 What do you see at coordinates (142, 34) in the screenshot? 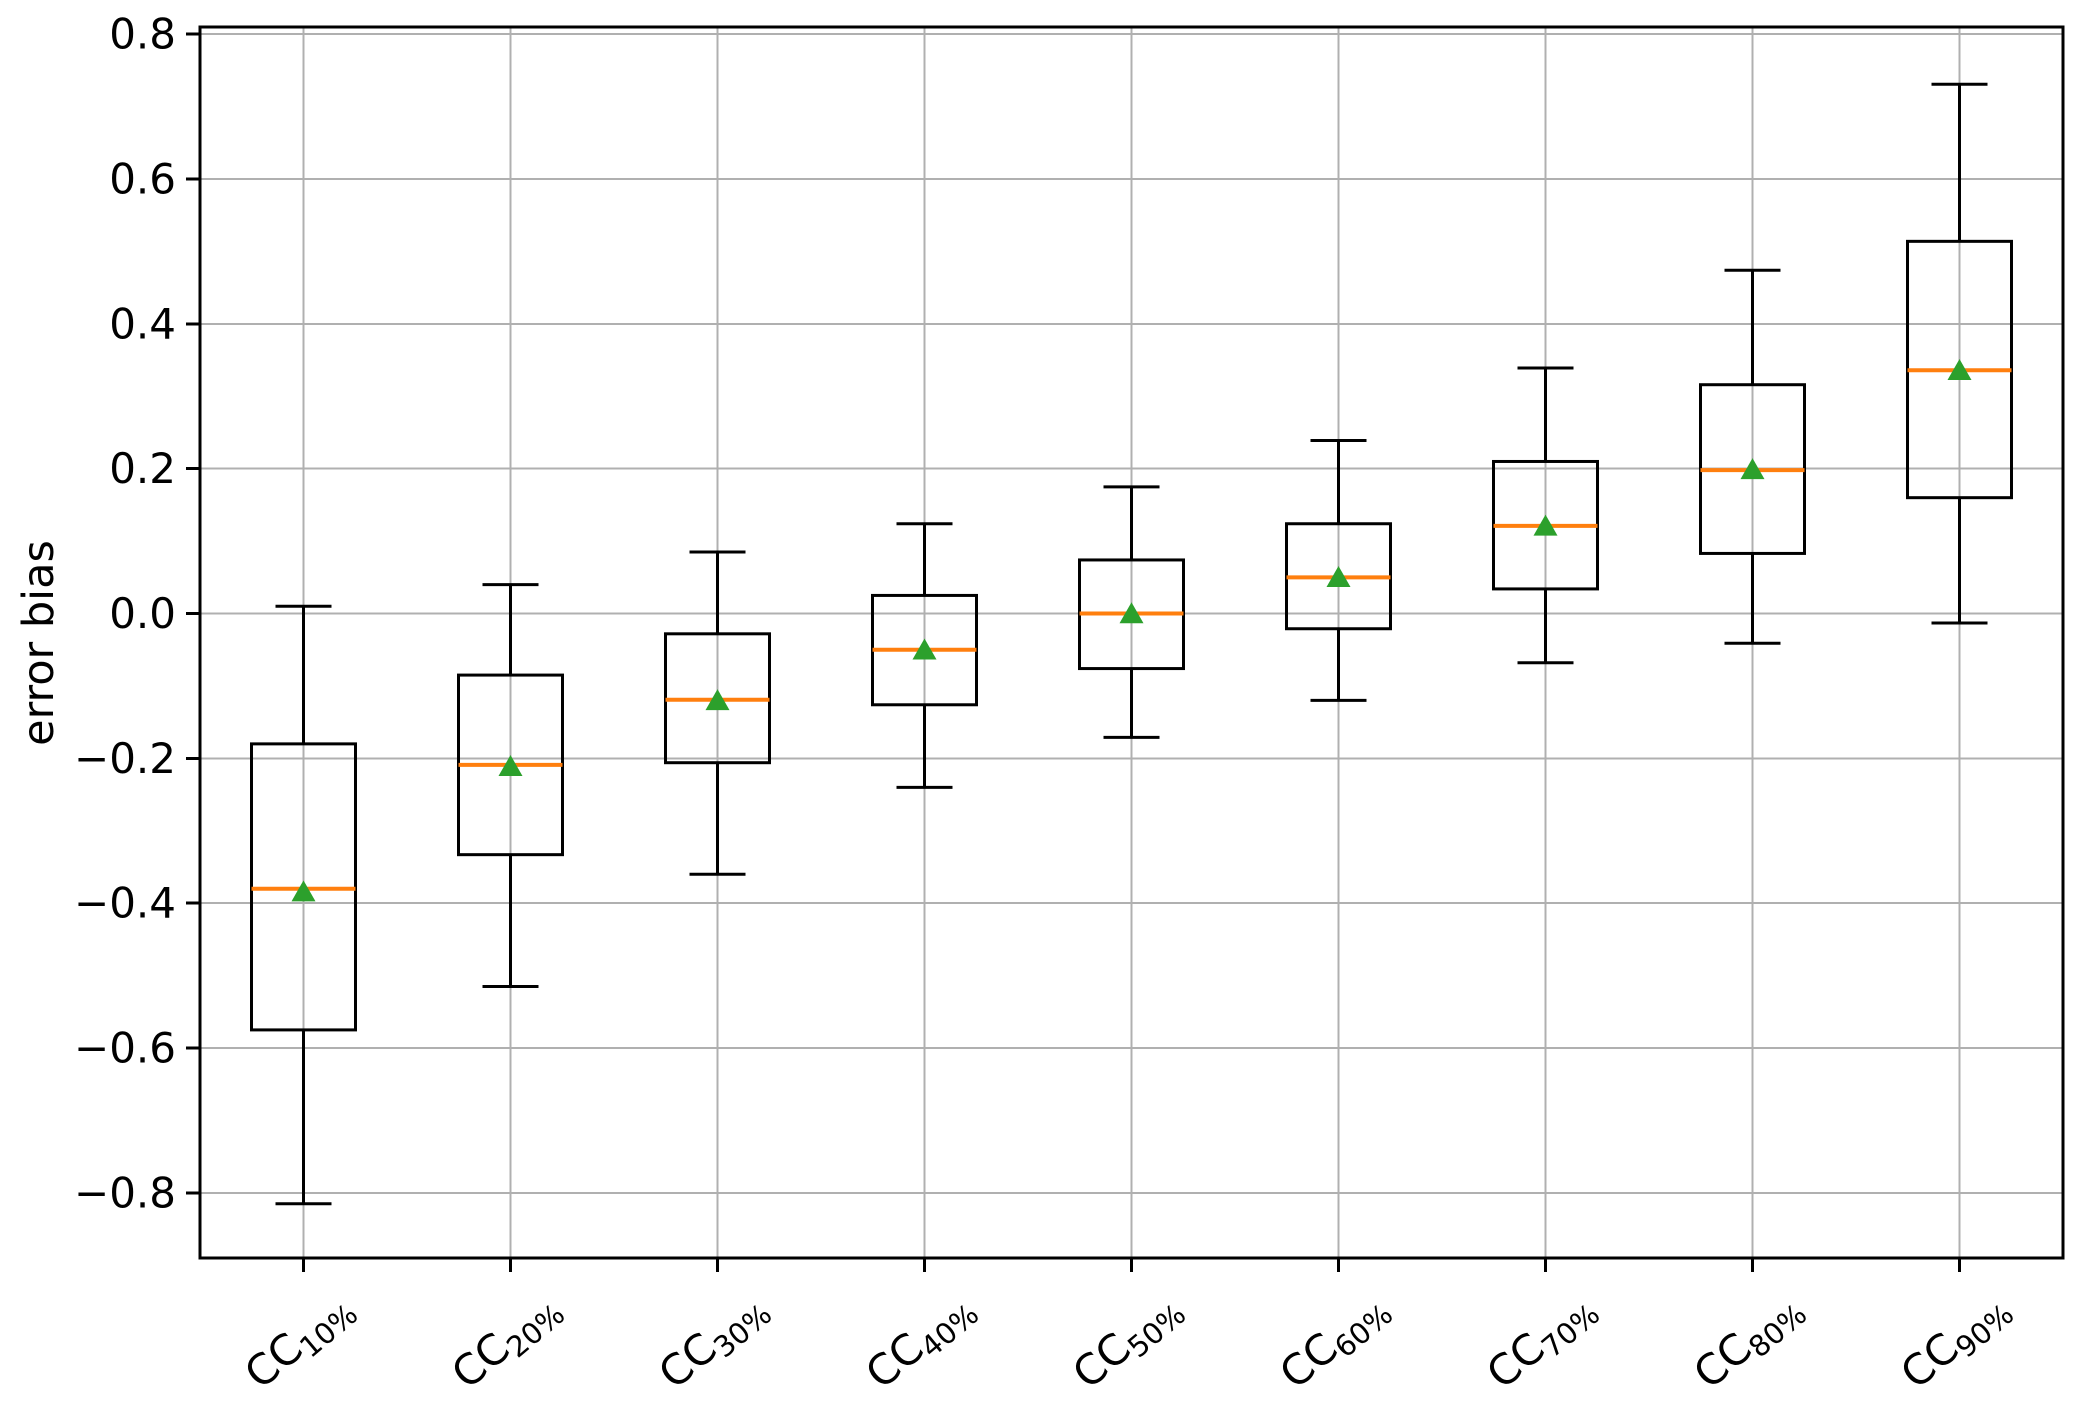
I see `y-tick-label: 0.8` at bounding box center [142, 34].